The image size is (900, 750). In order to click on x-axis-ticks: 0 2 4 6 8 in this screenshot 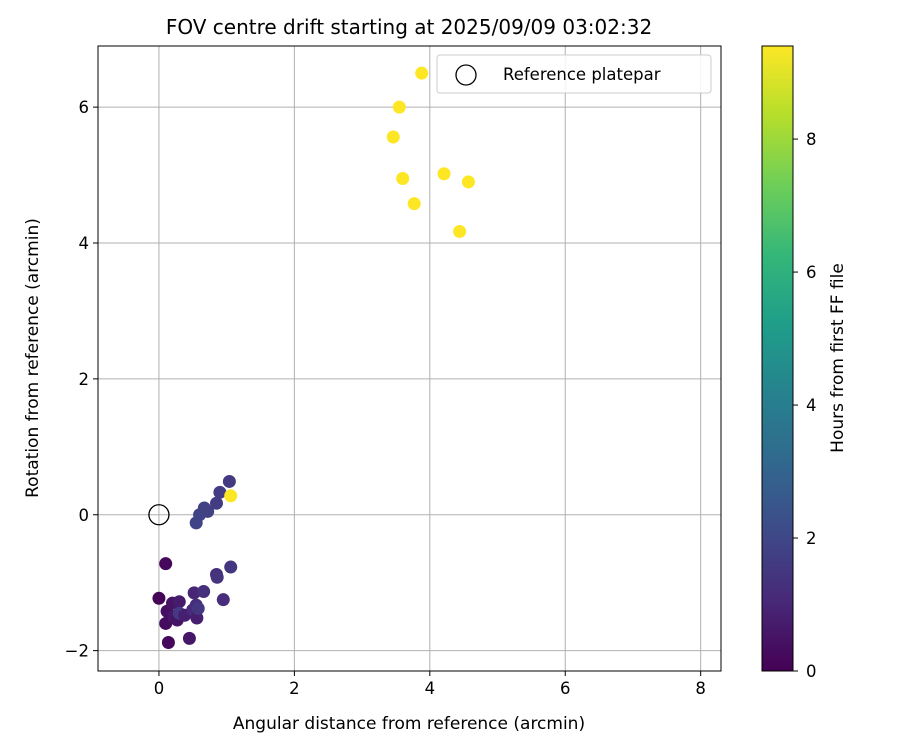, I will do `click(430, 684)`.